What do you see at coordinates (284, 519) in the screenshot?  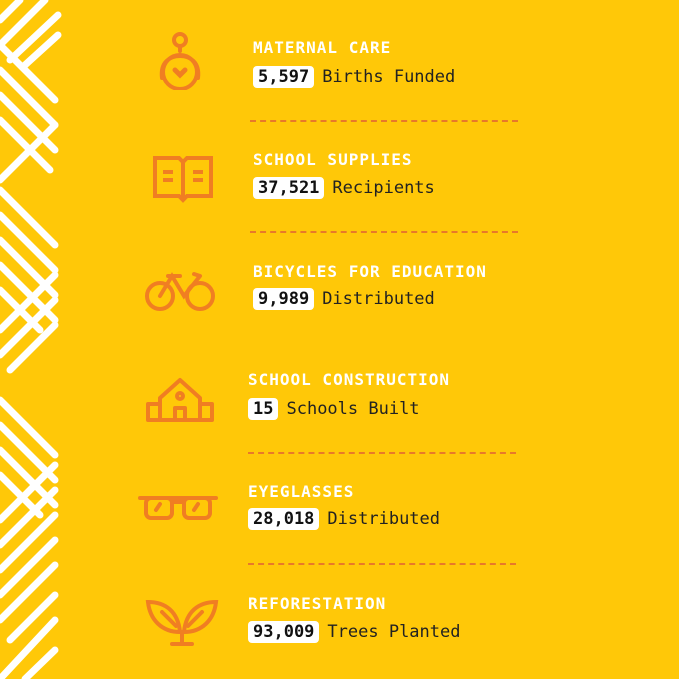 I see `stat-value: 28,018` at bounding box center [284, 519].